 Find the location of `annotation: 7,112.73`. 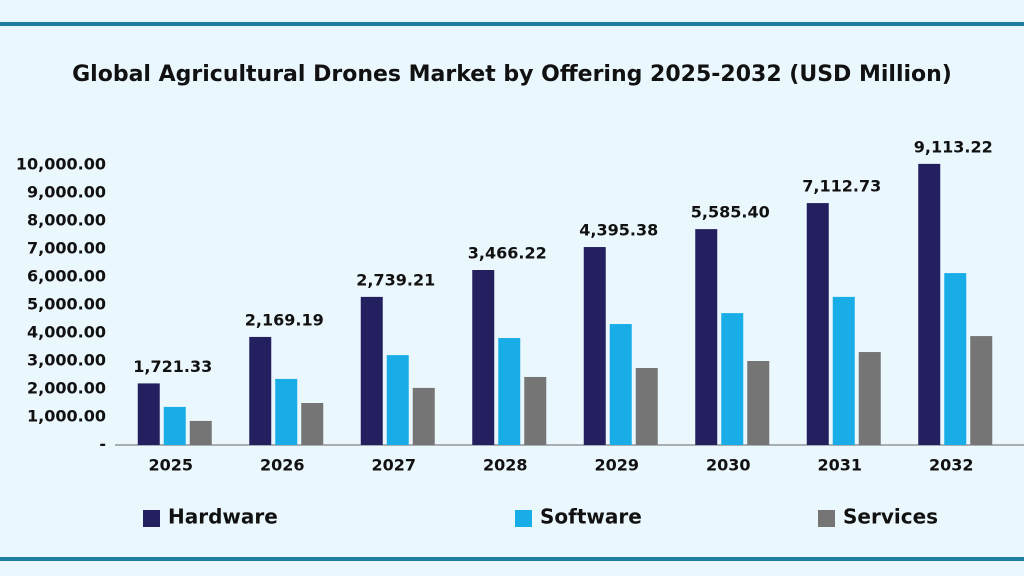

annotation: 7,112.73 is located at coordinates (841, 186).